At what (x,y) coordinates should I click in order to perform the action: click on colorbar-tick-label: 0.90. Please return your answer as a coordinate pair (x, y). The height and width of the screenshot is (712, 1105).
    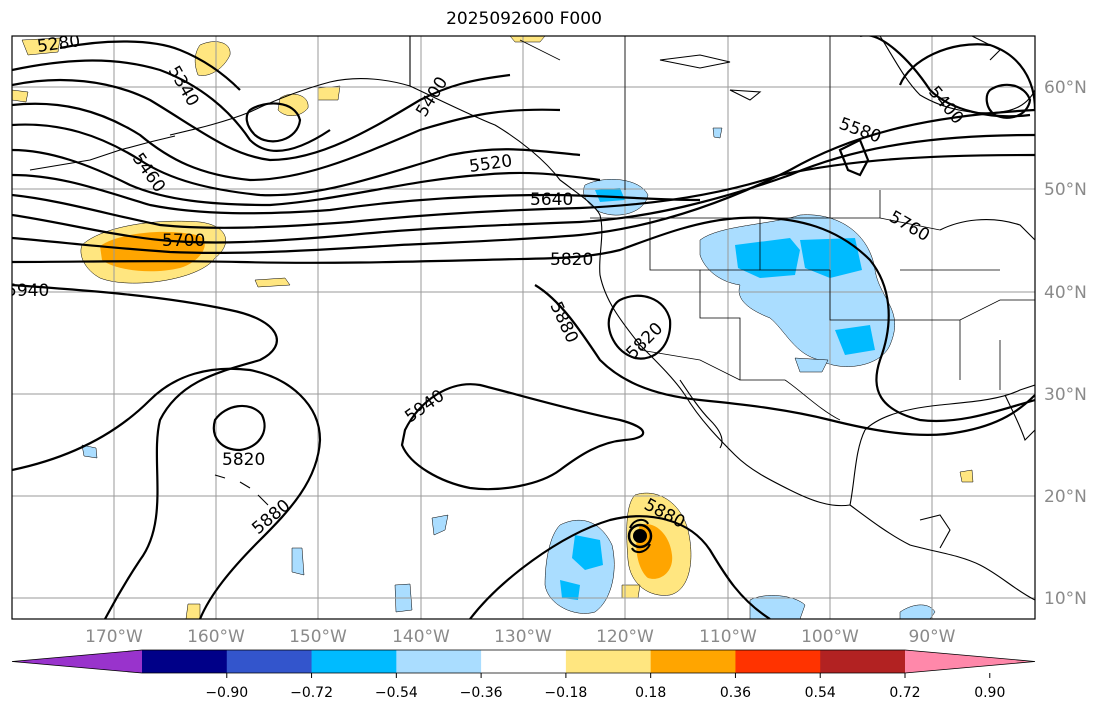
    Looking at the image, I should click on (989, 693).